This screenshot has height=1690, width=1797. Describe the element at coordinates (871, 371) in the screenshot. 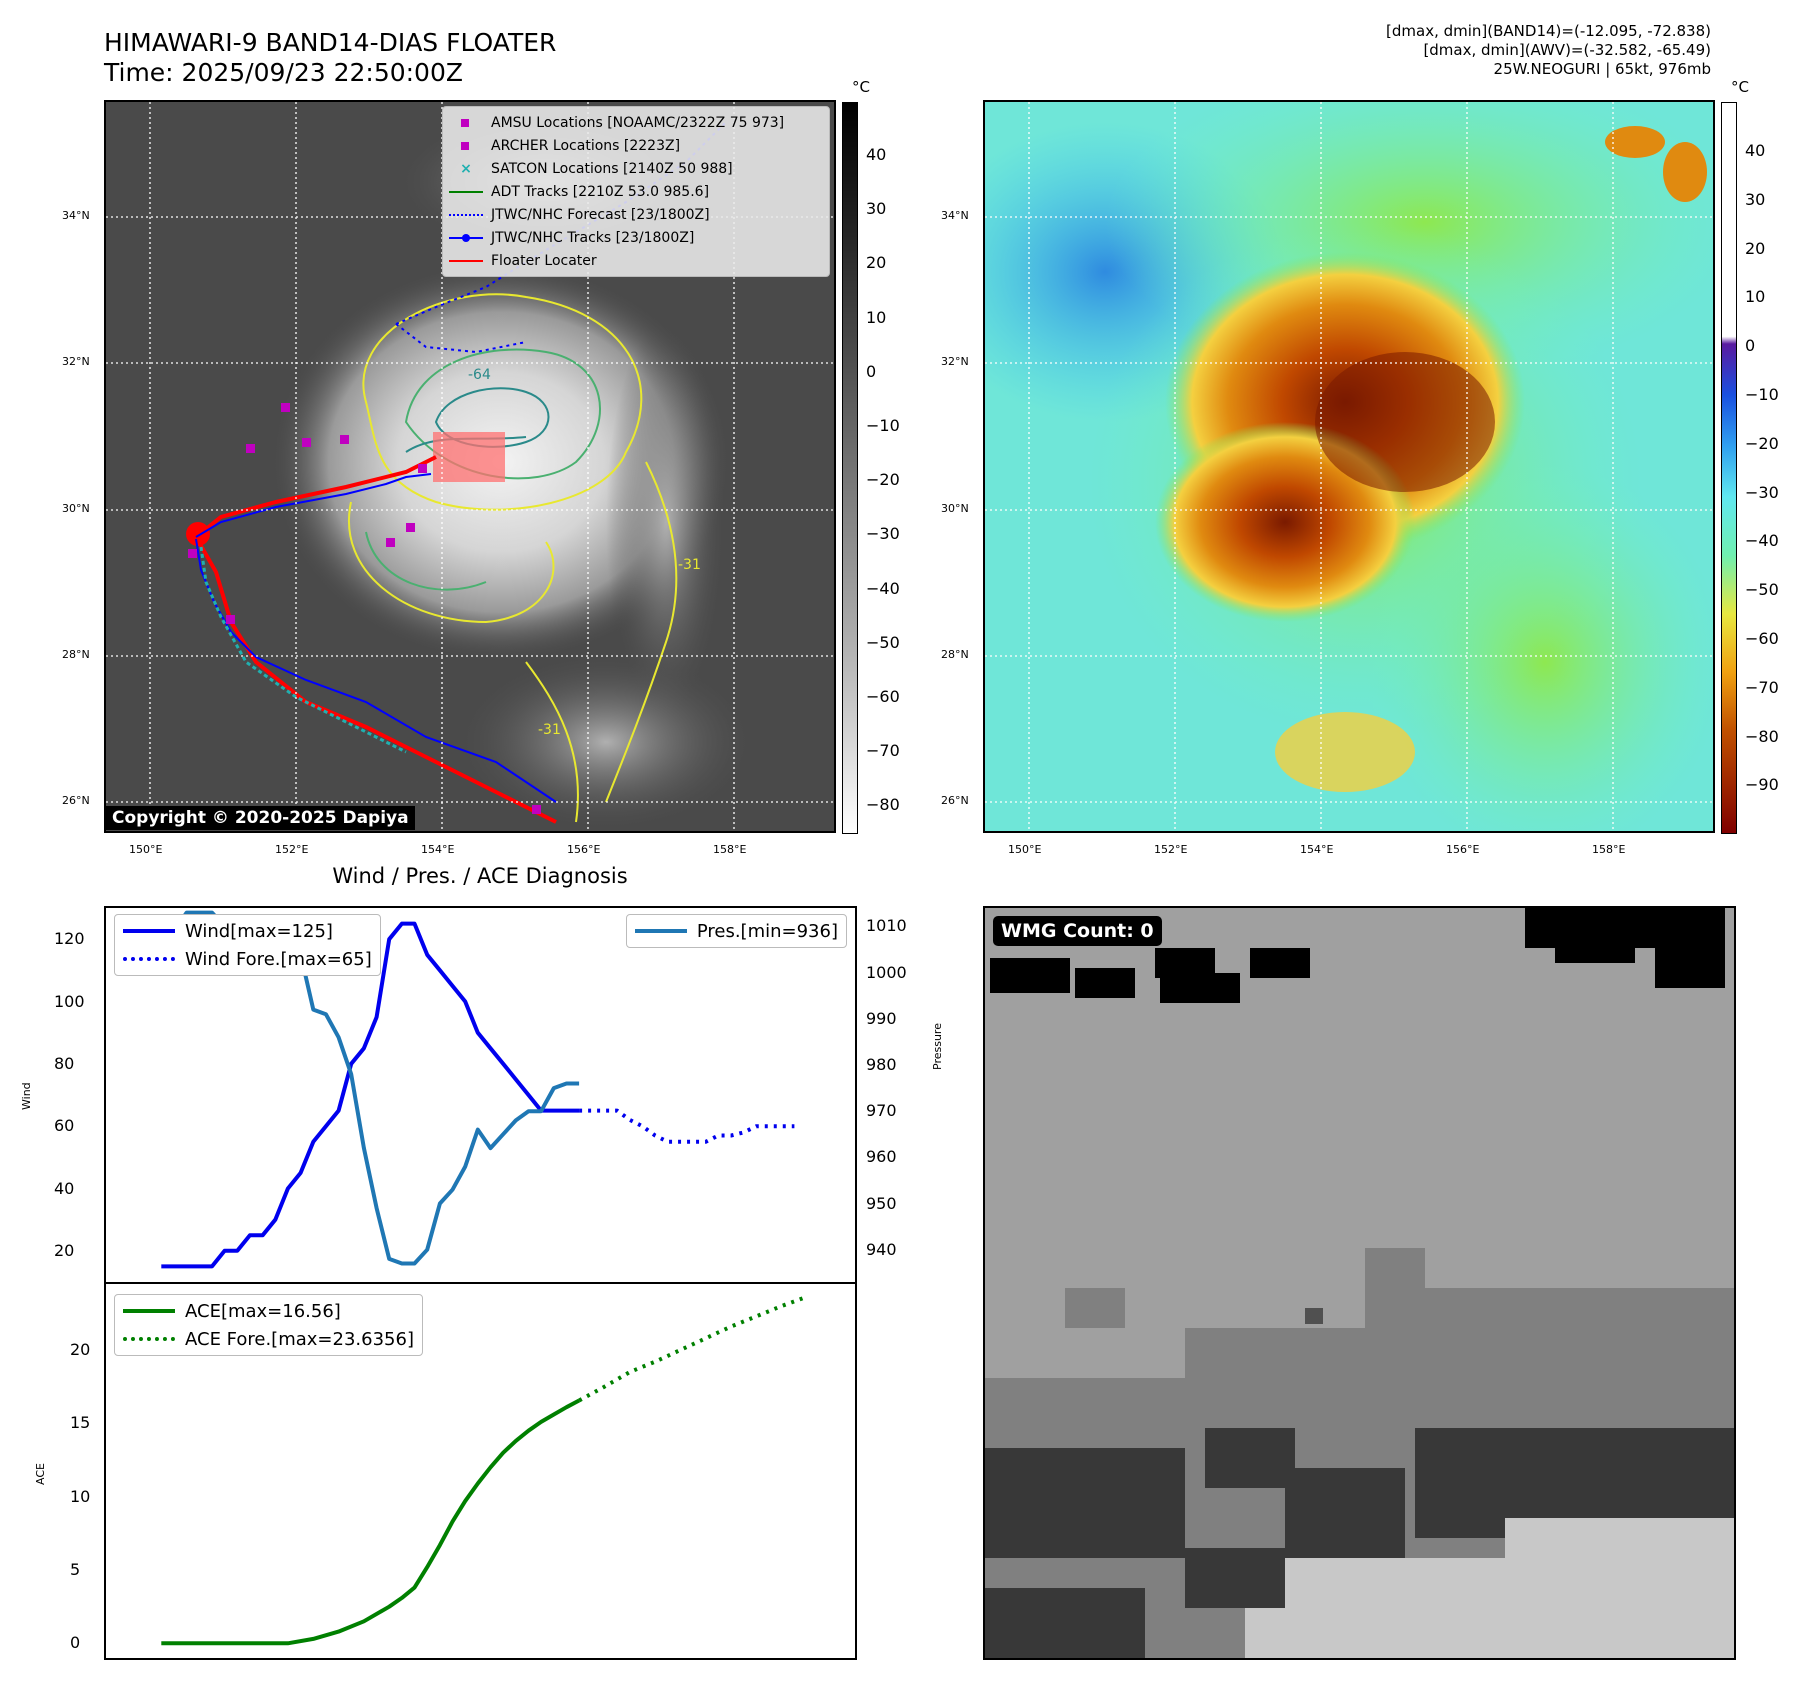

I see `left-colorbar-tick: 0` at that location.